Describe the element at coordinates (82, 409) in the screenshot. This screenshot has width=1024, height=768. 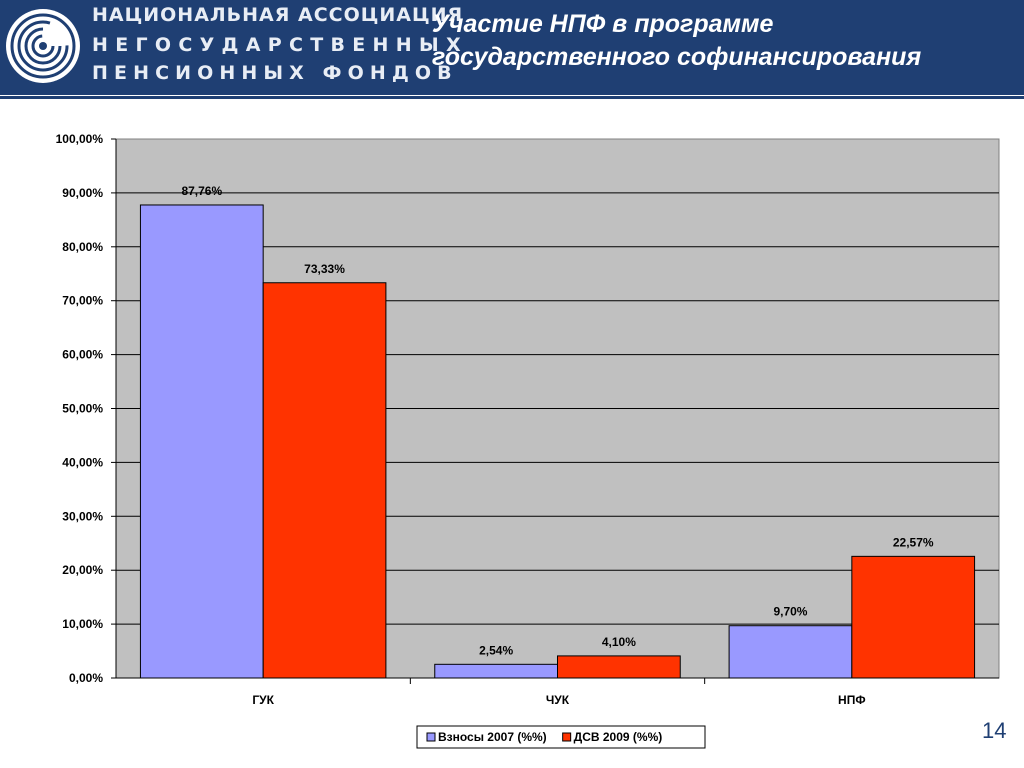
I see `y-tick-label: 50,00%` at that location.